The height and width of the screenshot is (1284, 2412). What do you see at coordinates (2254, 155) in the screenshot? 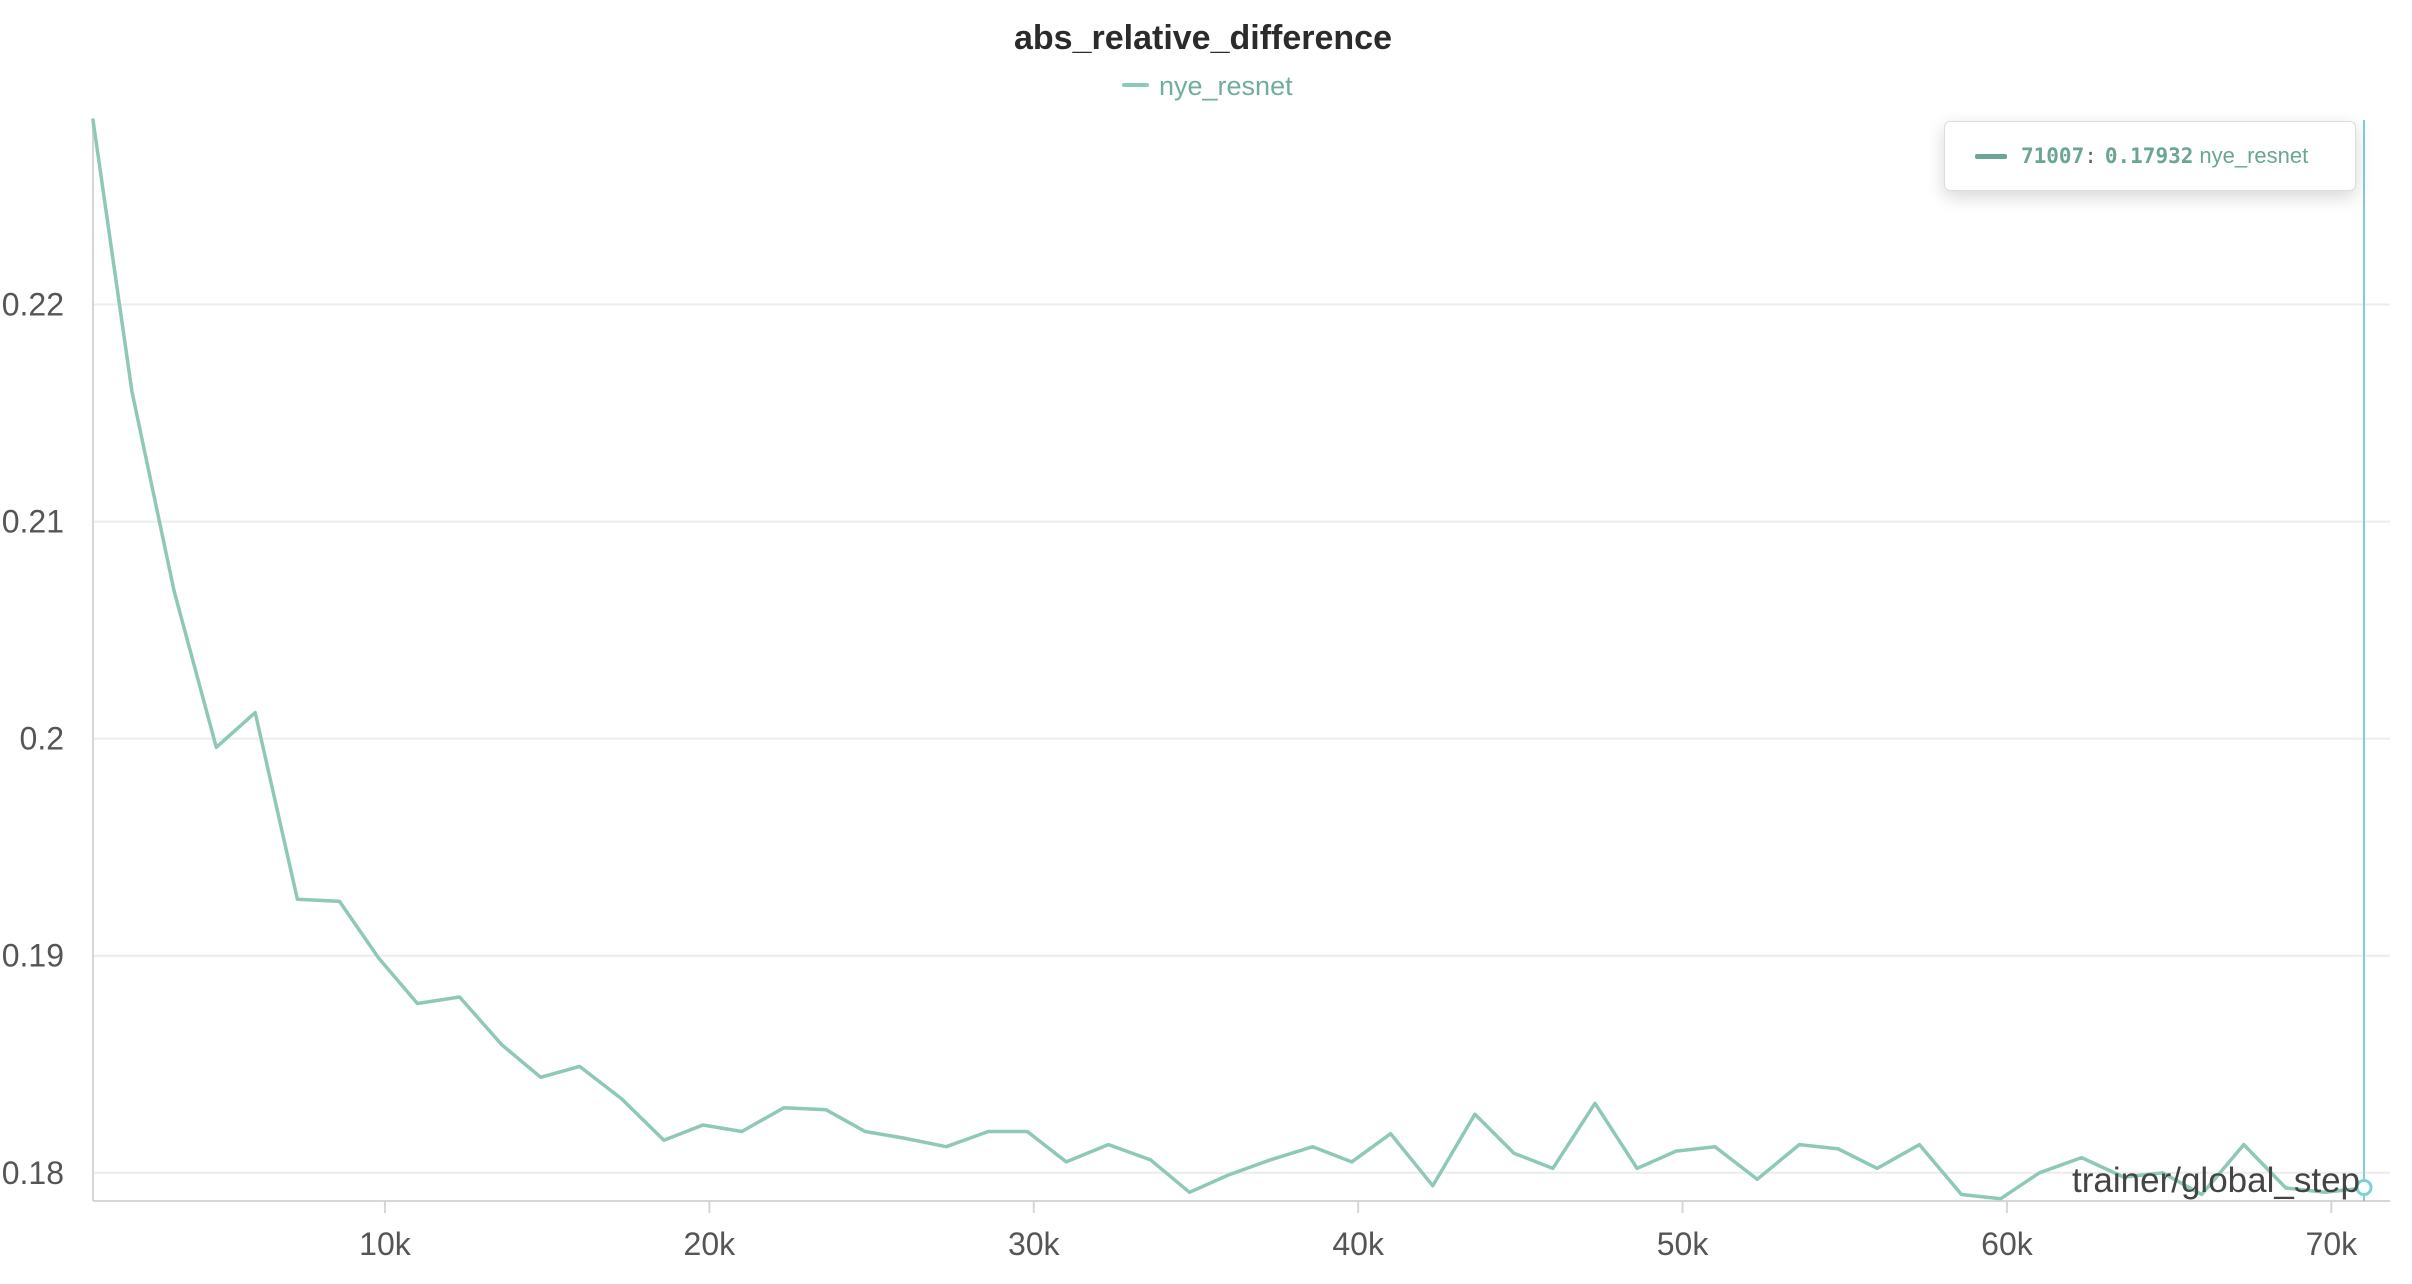
I see `tooltip-series-name: nye_resnet` at bounding box center [2254, 155].